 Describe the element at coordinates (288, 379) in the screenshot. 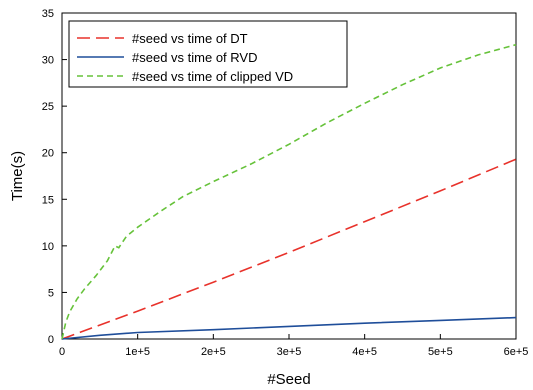

I see `x-axis-title: #Seed` at that location.